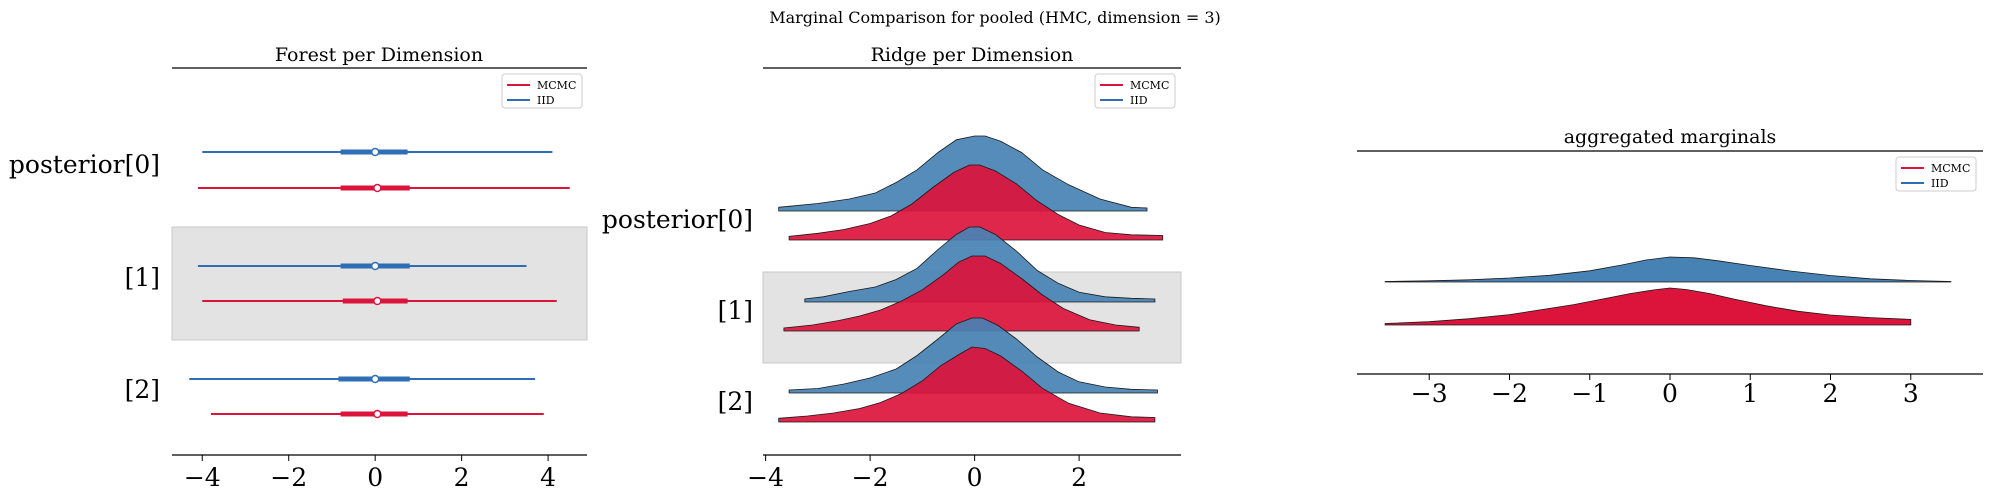 Image resolution: width=1990 pixels, height=499 pixels. Describe the element at coordinates (1589, 393) in the screenshot. I see `x-tick-label: −1` at that location.